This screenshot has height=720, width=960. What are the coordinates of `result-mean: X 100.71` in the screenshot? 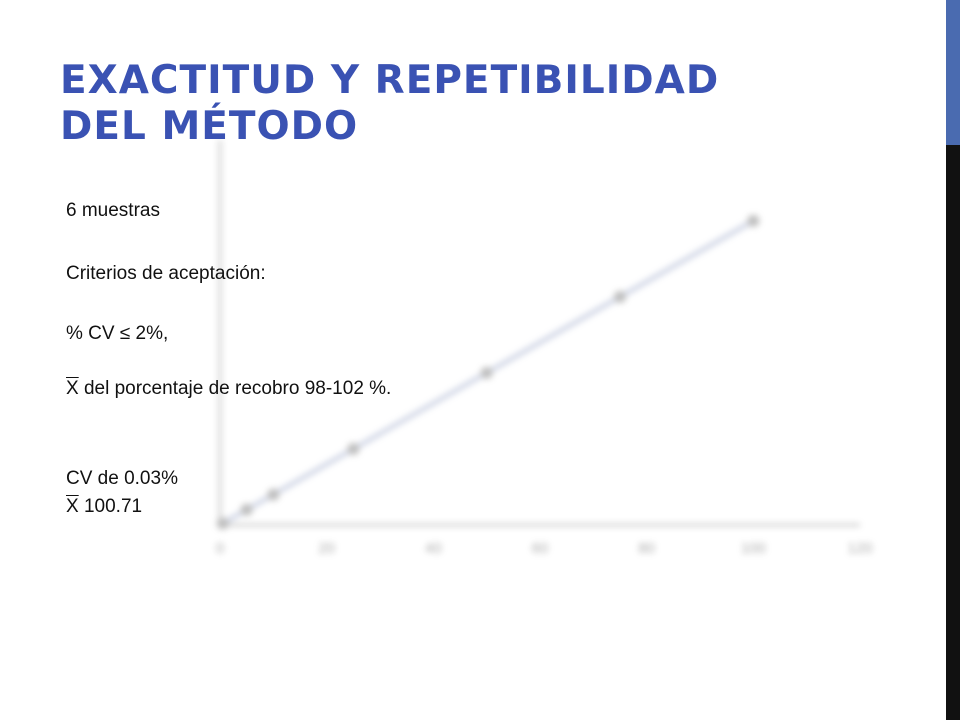 It's located at (104, 507).